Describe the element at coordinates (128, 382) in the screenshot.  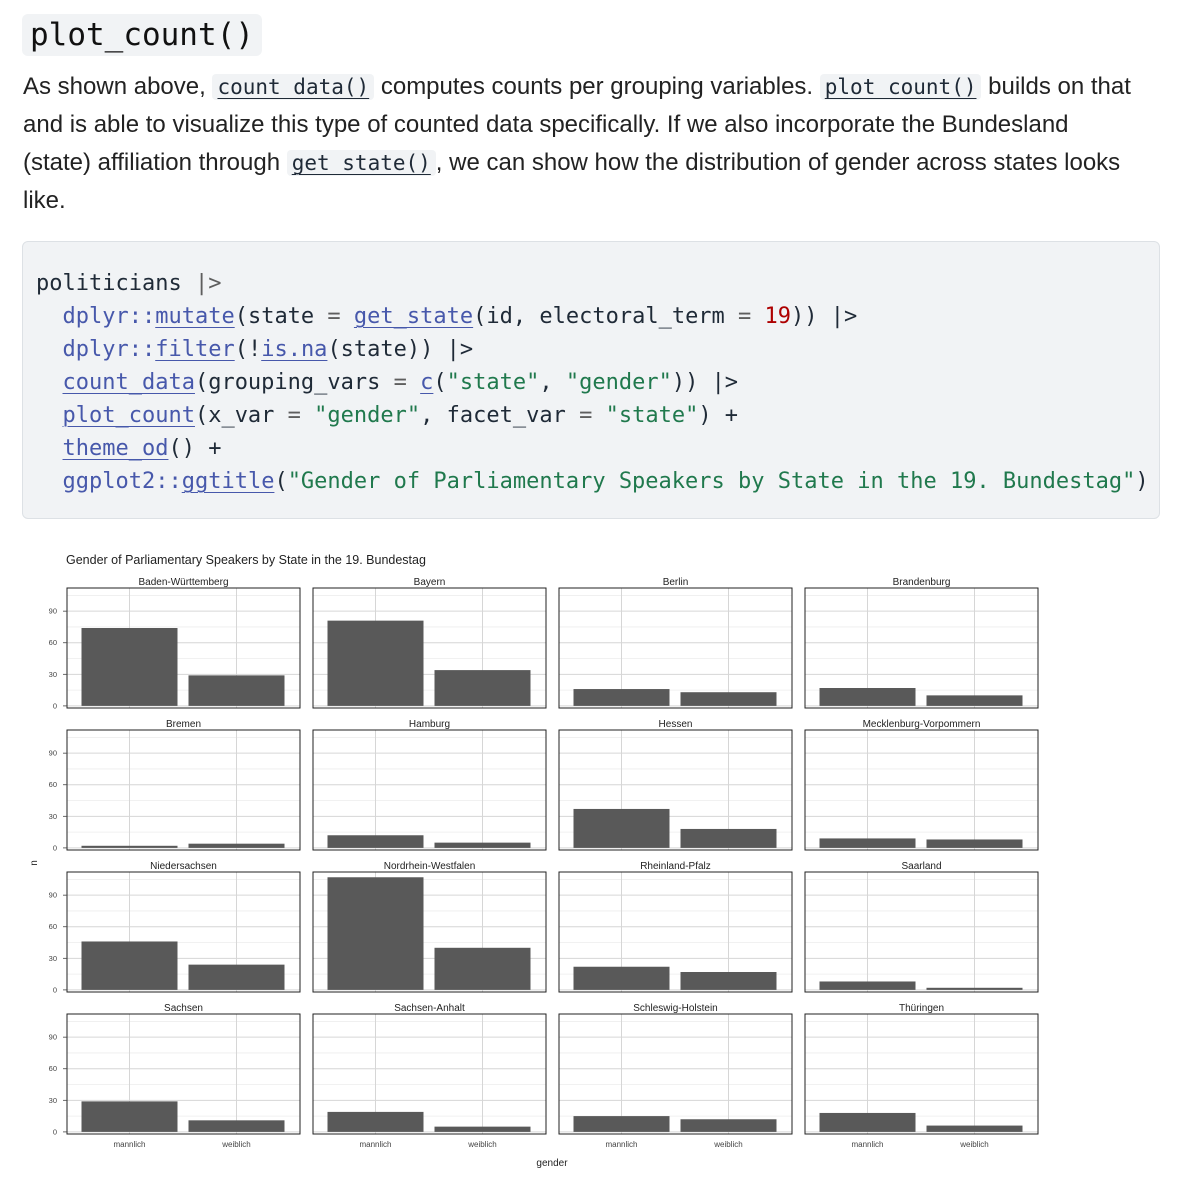
I see `count-data-code-link: count_data` at that location.